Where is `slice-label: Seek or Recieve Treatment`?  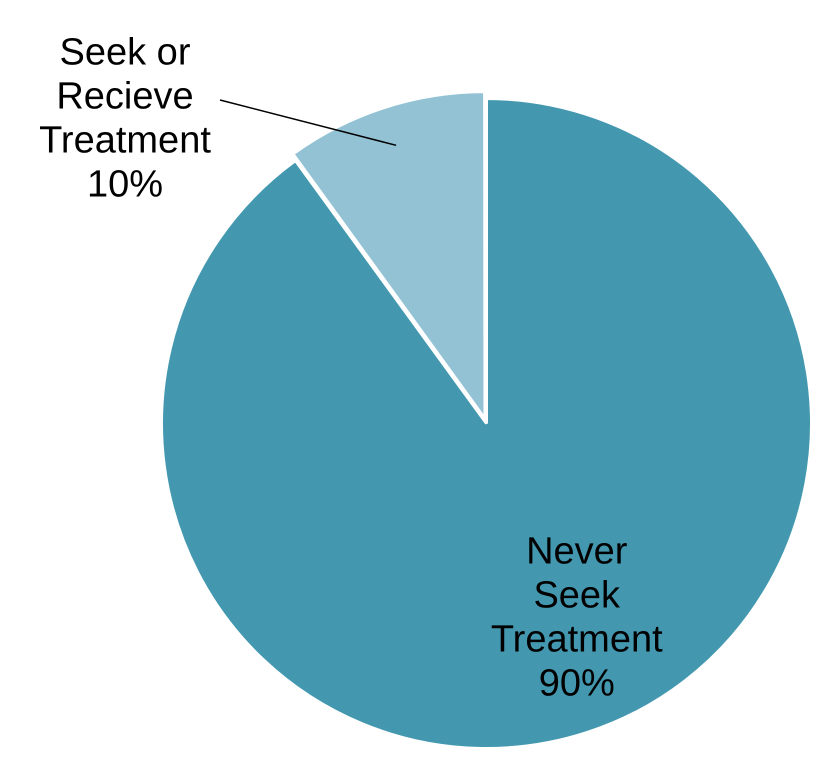
slice-label: Seek or Recieve Treatment is located at coordinates (125, 96).